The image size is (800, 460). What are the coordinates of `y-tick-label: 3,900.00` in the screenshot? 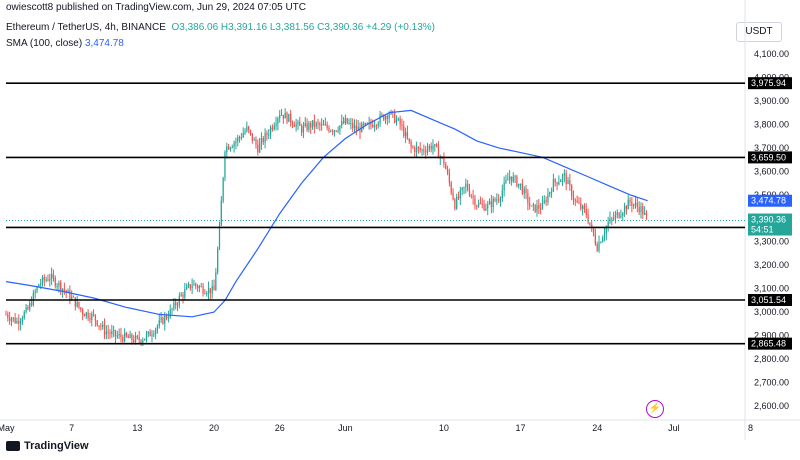 It's located at (771, 101).